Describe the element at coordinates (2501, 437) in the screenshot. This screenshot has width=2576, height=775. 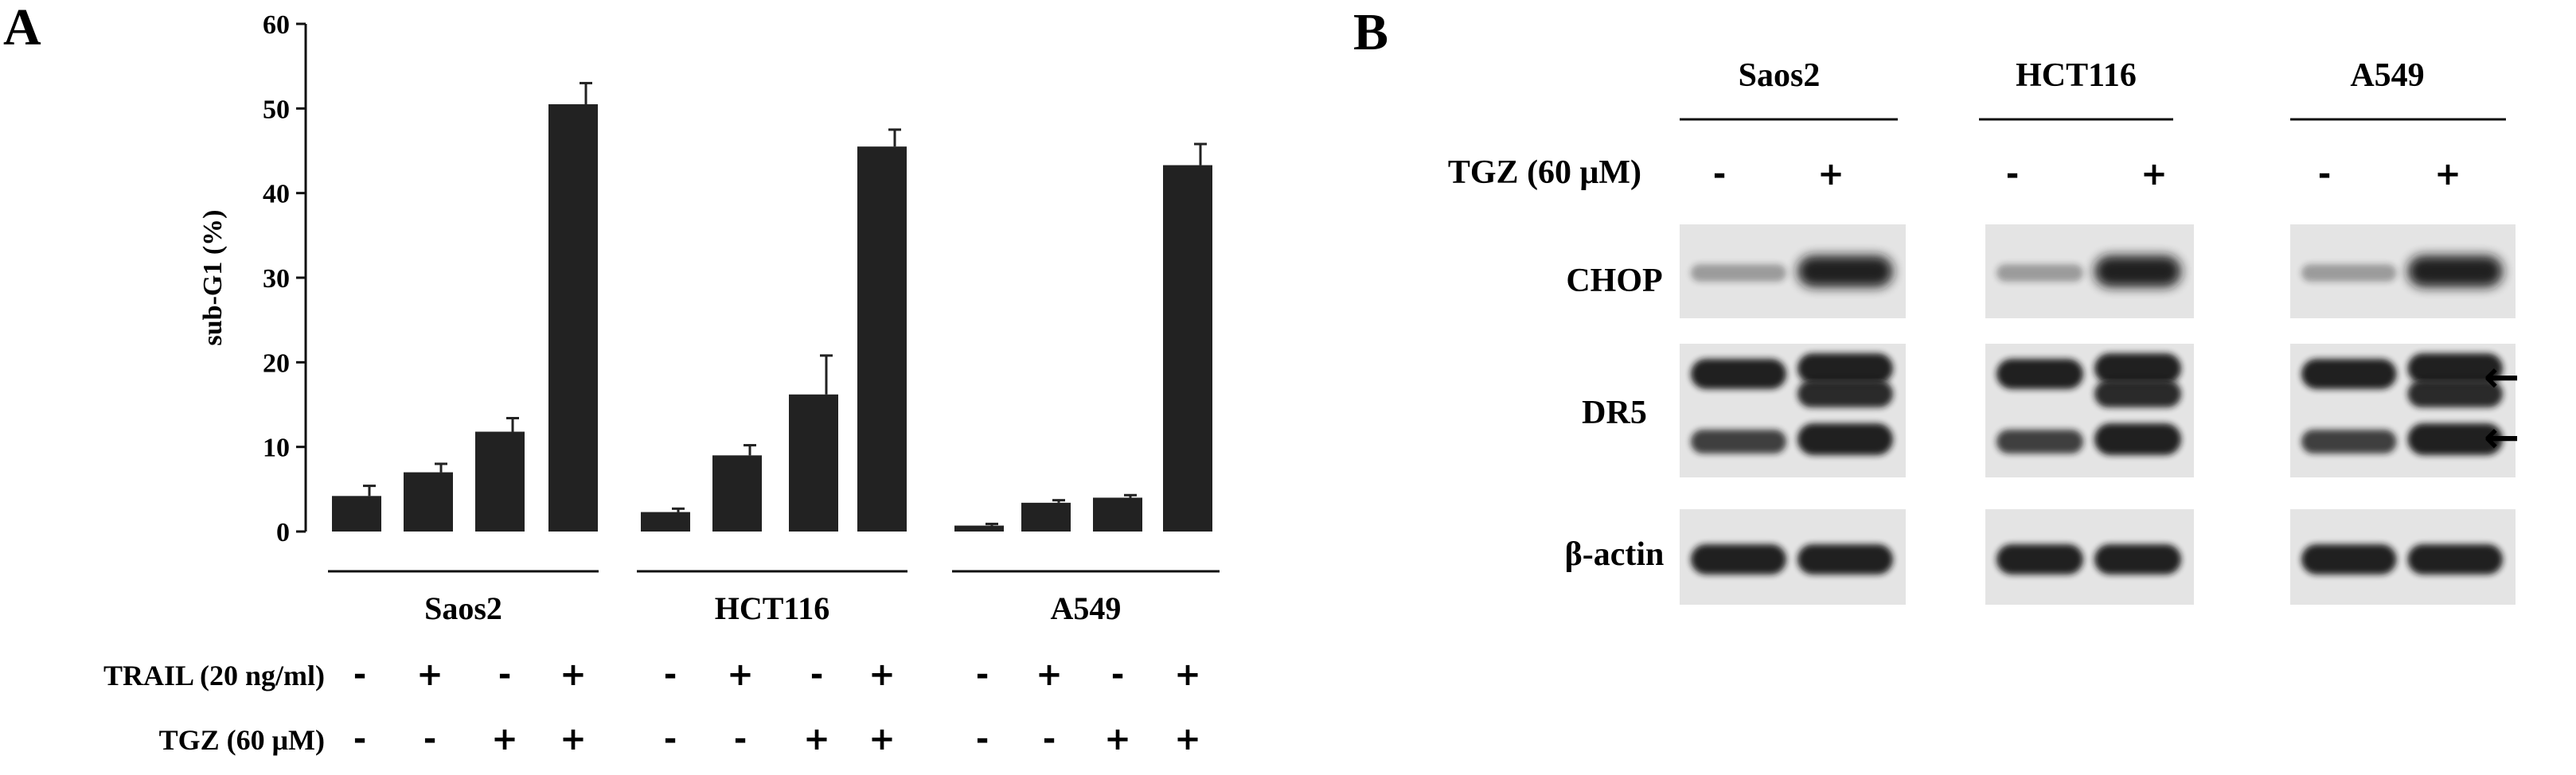
I see `arrow-dr5-lower: ←` at that location.